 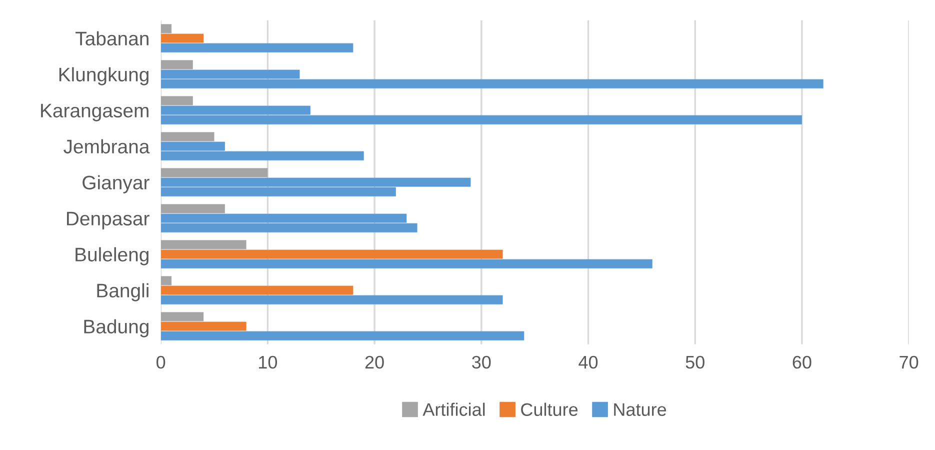 I want to click on y-tick-label: Jembrana, so click(x=107, y=146).